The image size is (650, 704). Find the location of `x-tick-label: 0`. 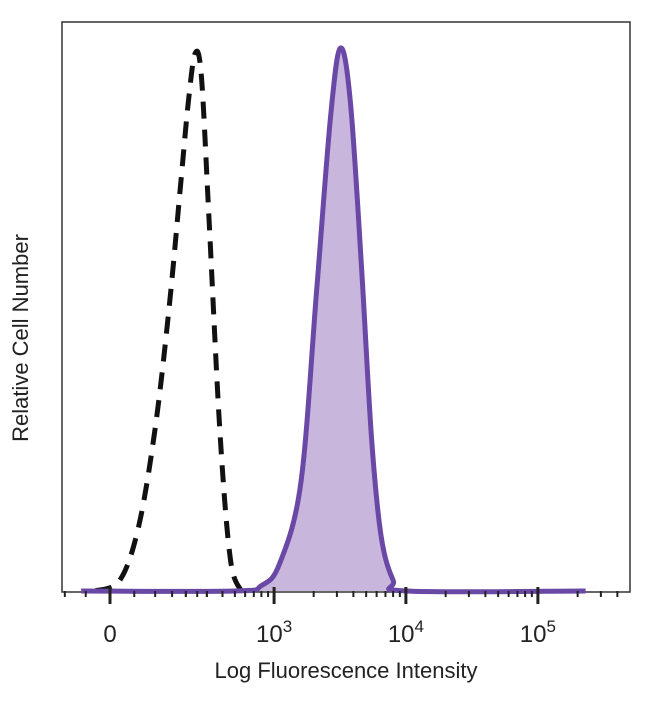

x-tick-label: 0 is located at coordinates (109, 634).